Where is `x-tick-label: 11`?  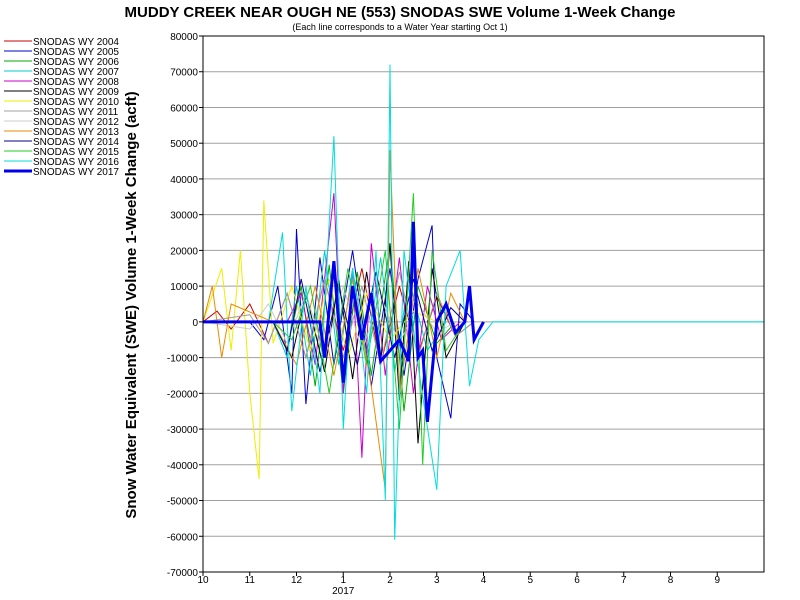
x-tick-label: 11 is located at coordinates (250, 580).